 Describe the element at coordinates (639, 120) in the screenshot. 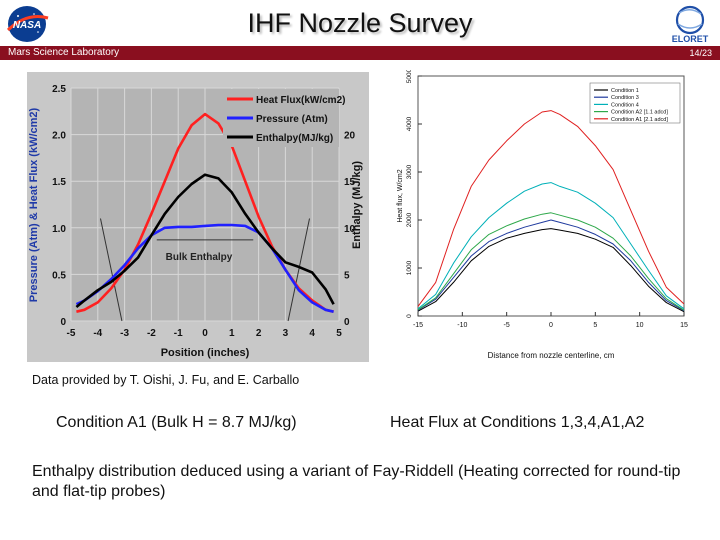

I see `legend-entry: Condition A1 [2.1 adcd]` at that location.